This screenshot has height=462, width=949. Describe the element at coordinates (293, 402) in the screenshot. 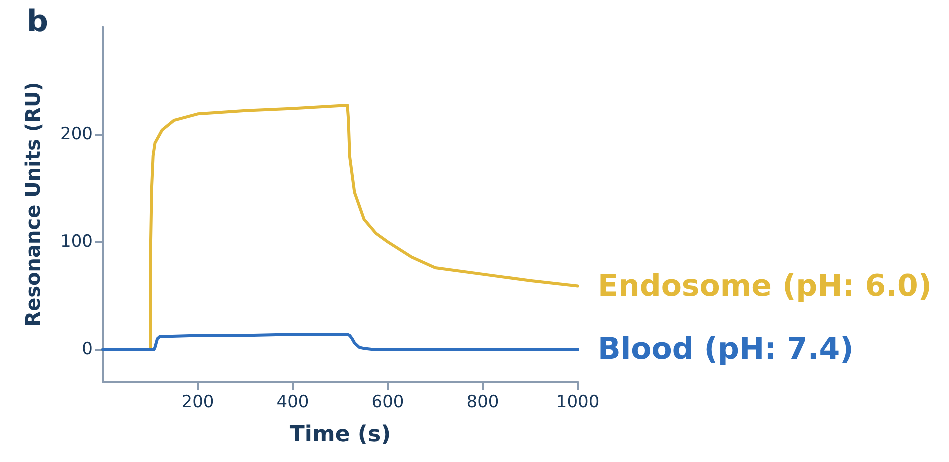

I see `x-tick-label: 400` at that location.